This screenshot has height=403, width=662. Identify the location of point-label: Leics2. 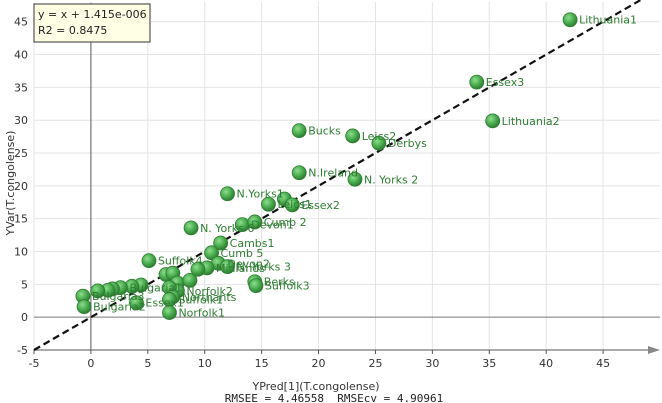
(379, 136).